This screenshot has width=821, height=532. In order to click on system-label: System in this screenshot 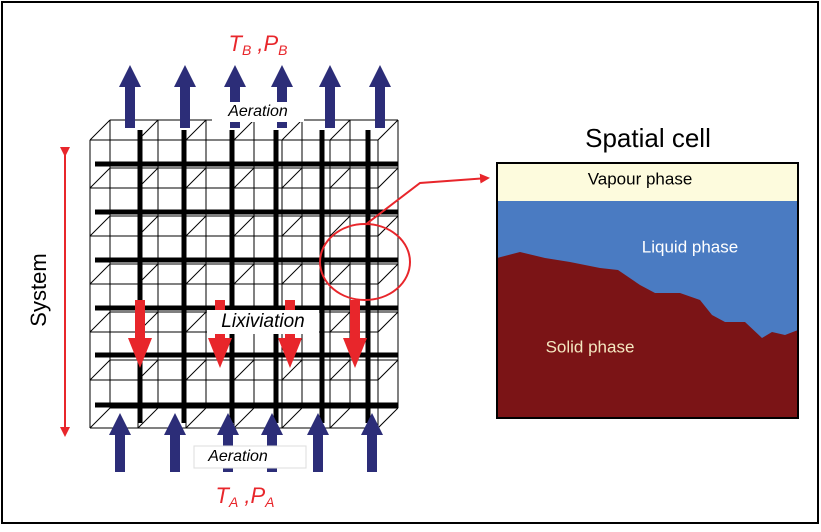, I will do `click(38, 289)`.